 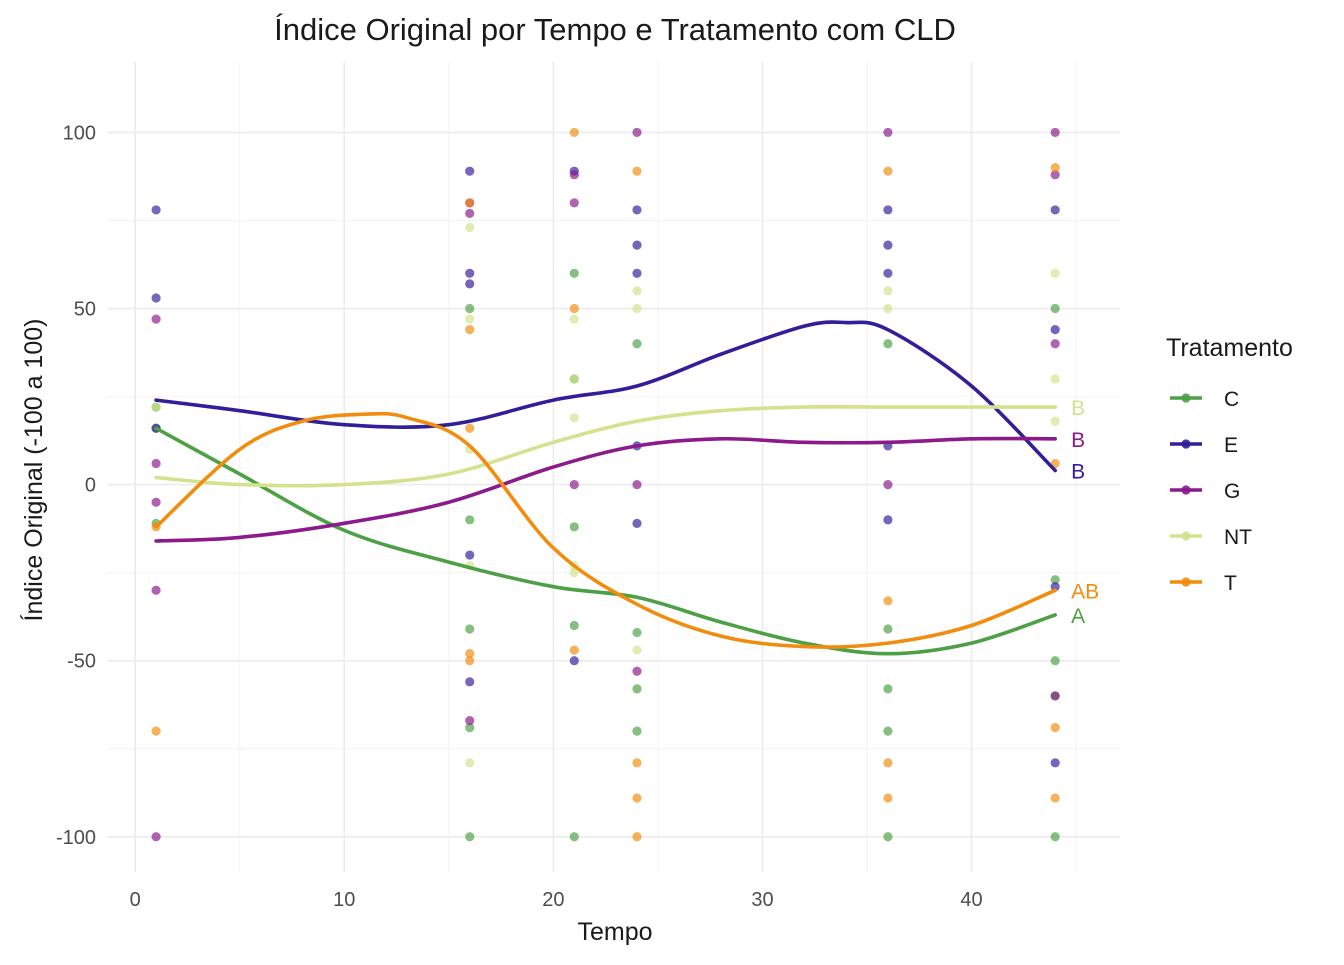 What do you see at coordinates (614, 932) in the screenshot?
I see `x-axis-label: Tempo` at bounding box center [614, 932].